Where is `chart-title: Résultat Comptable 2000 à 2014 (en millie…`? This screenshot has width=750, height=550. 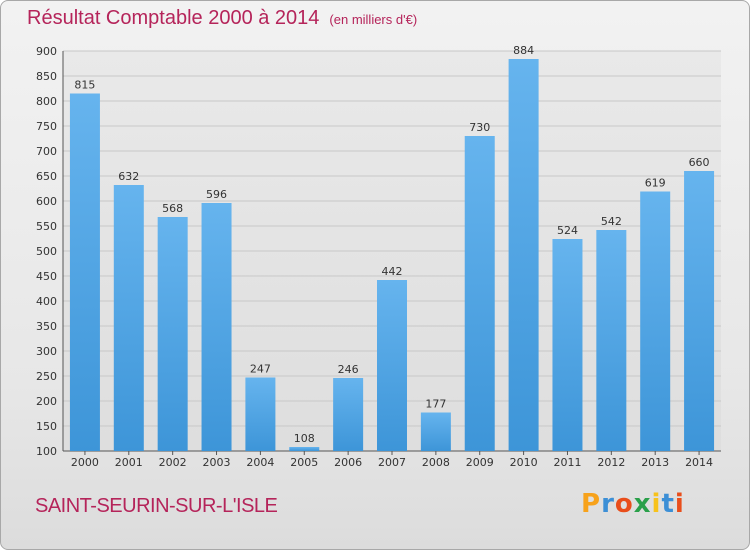
chart-title: Résultat Comptable 2000 à 2014 (en millie… is located at coordinates (222, 18).